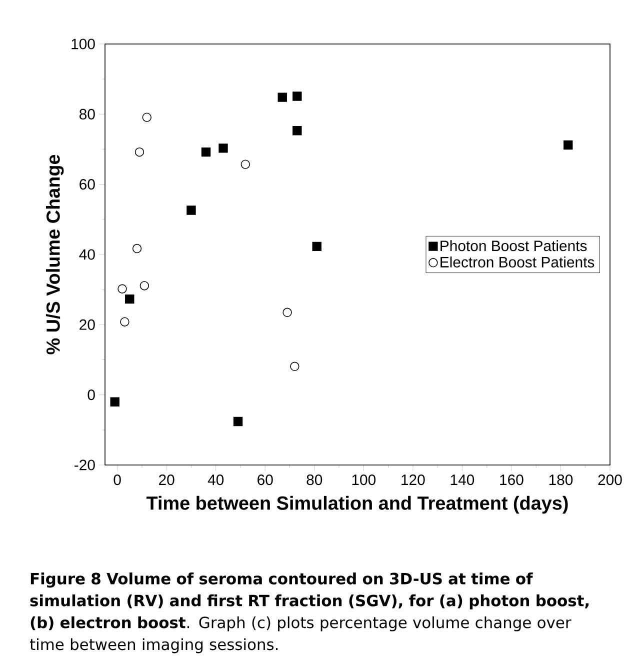 The height and width of the screenshot is (659, 627). What do you see at coordinates (83, 44) in the screenshot?
I see `y-tick-label: 100` at bounding box center [83, 44].